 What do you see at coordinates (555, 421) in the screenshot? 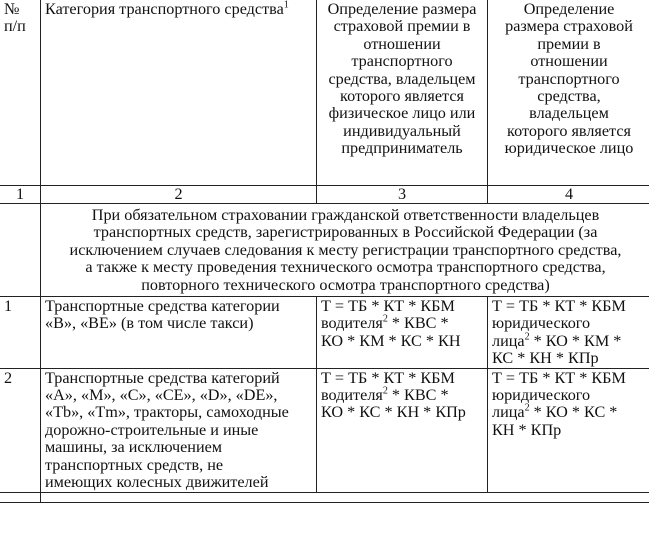
I see `formula-part: * КО * КС * КН * КПр` at bounding box center [555, 421].